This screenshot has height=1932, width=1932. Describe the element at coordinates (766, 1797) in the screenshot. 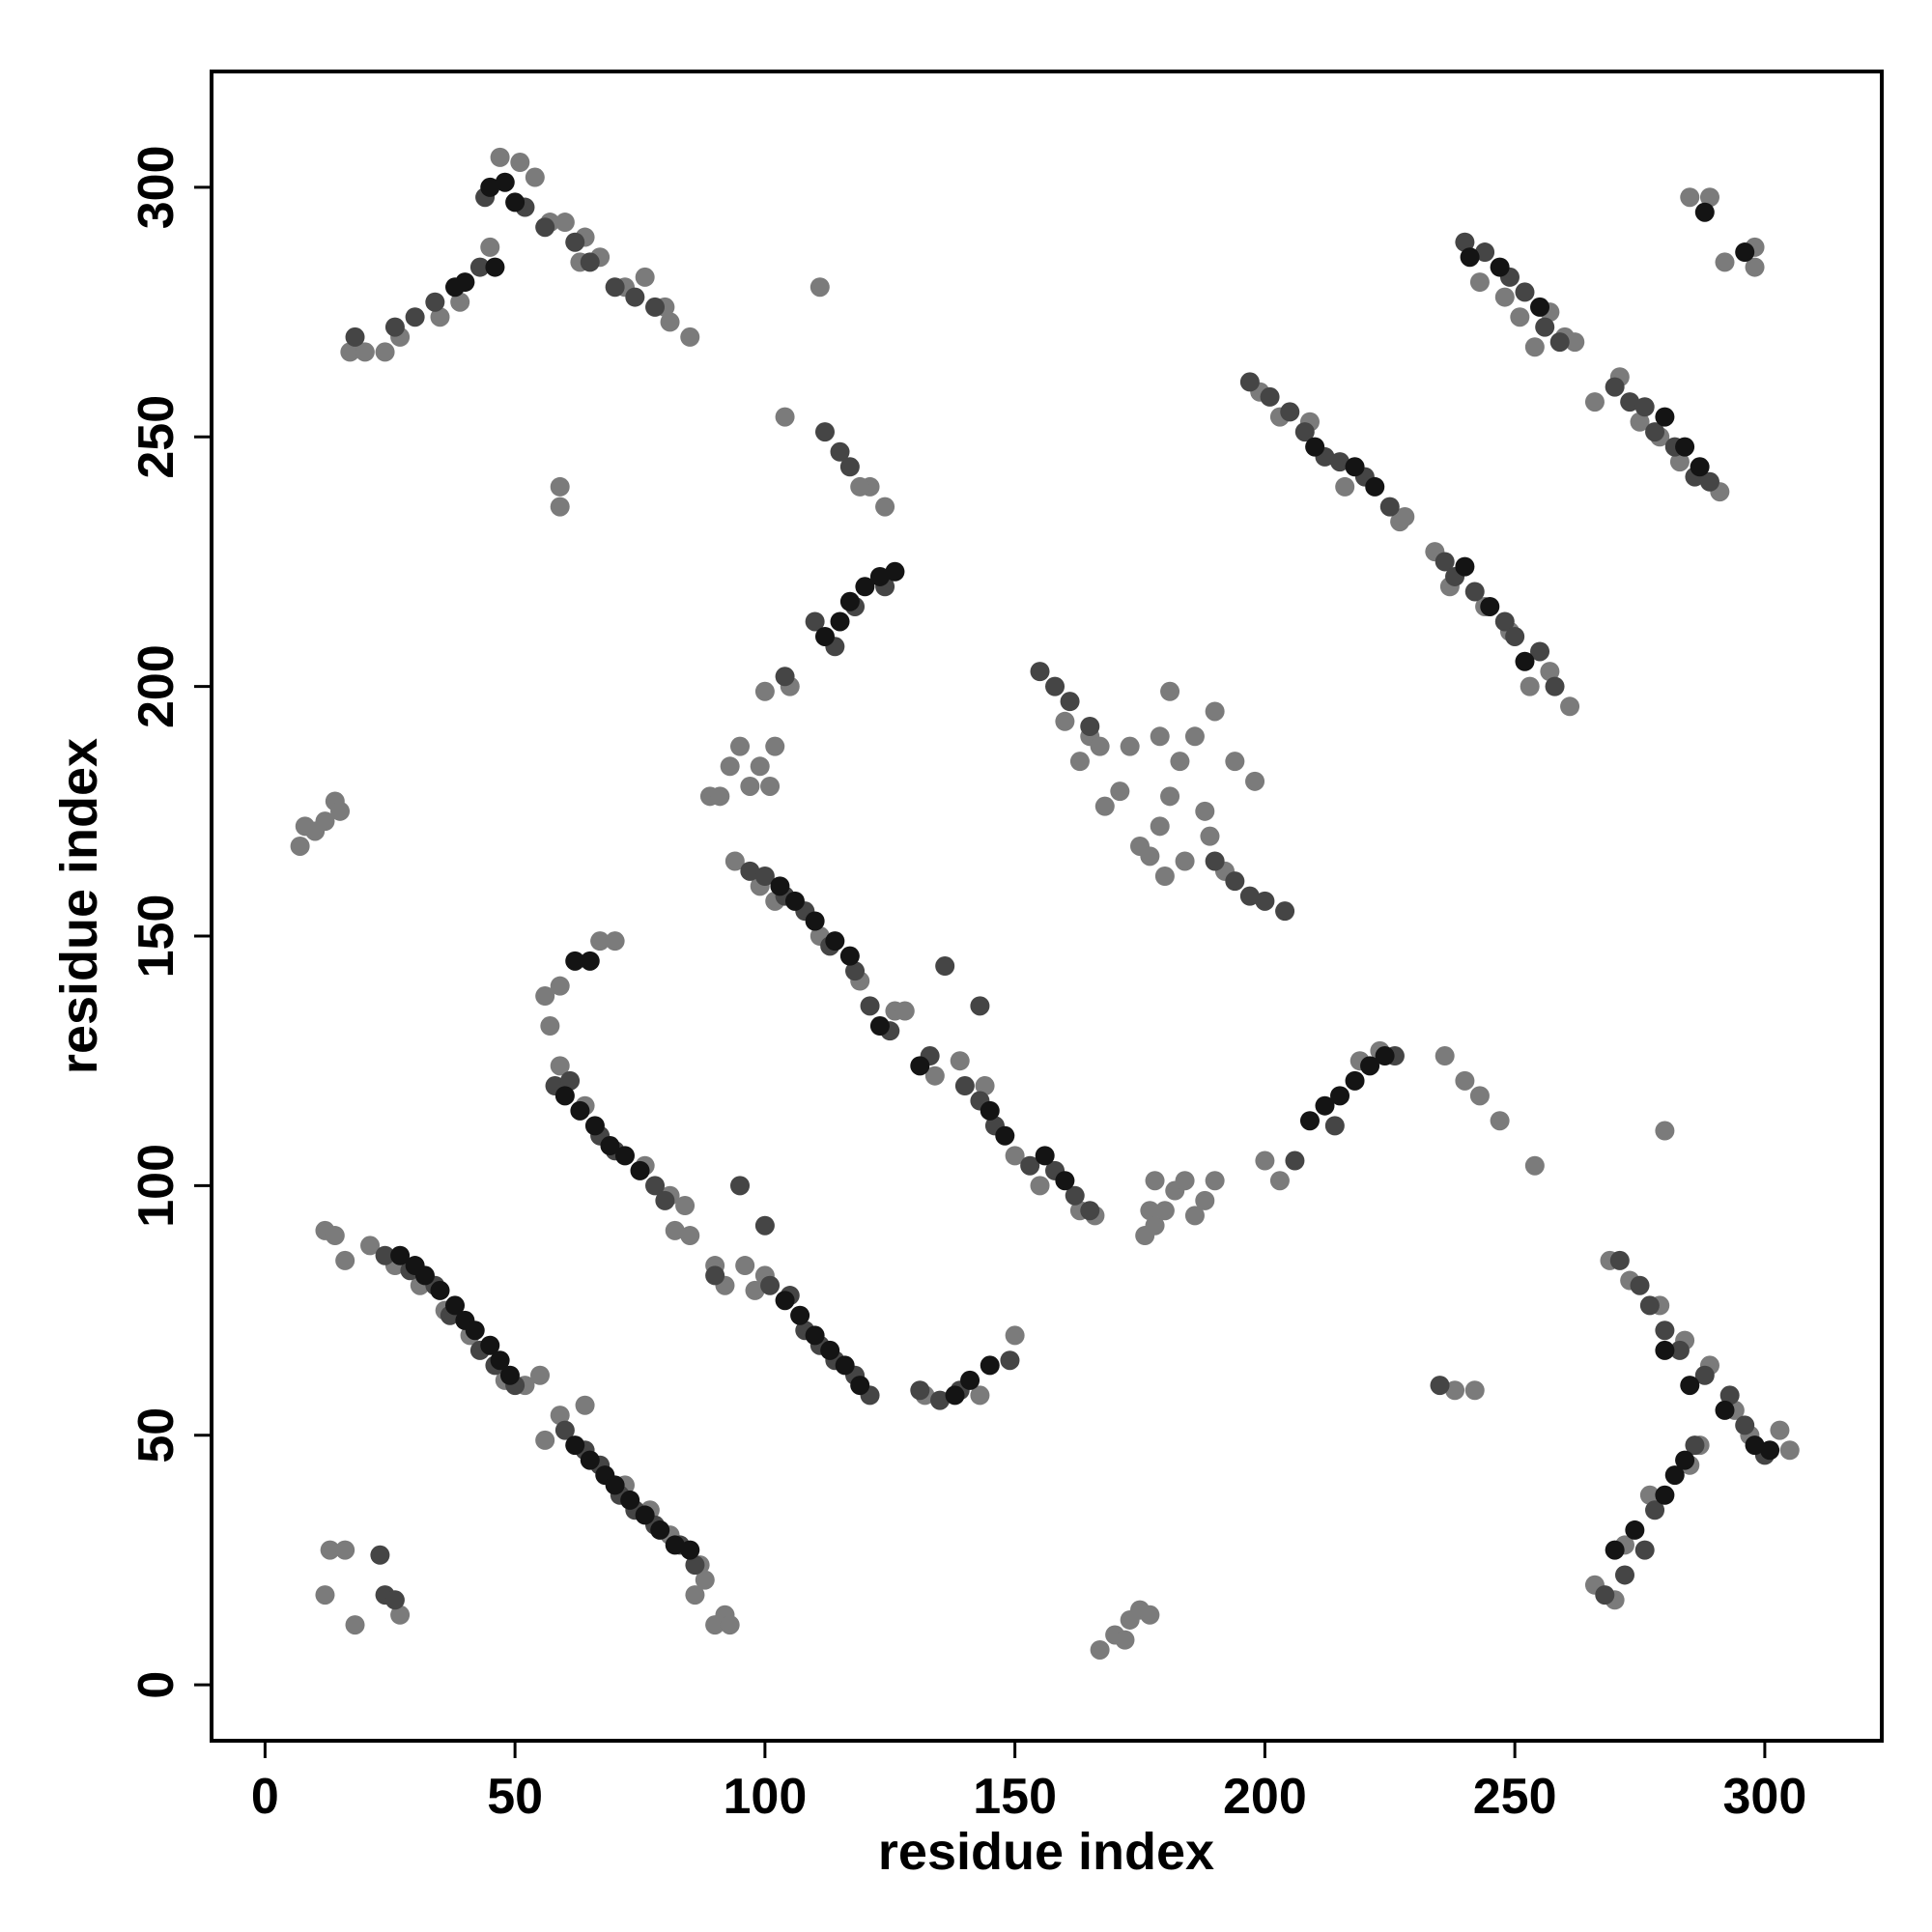

I see `x-tick-label: 100` at that location.